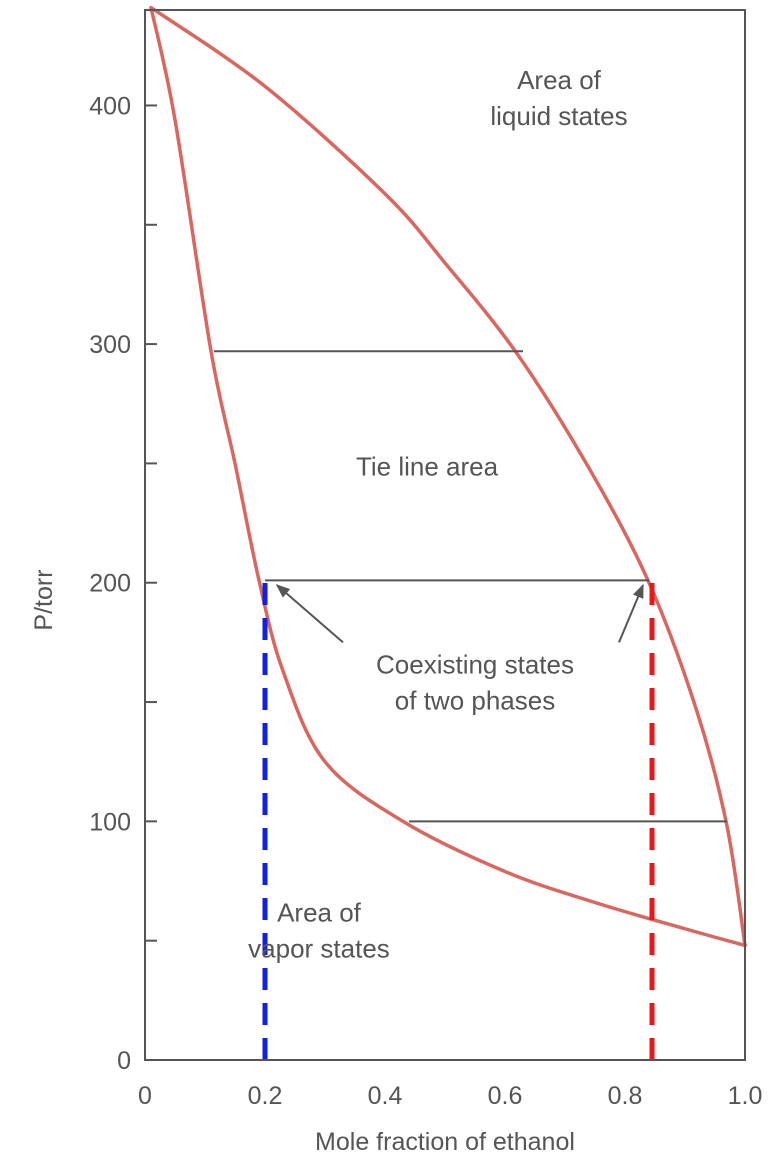 This screenshot has width=769, height=1163. I want to click on x-tick-label: 0.6, so click(505, 1096).